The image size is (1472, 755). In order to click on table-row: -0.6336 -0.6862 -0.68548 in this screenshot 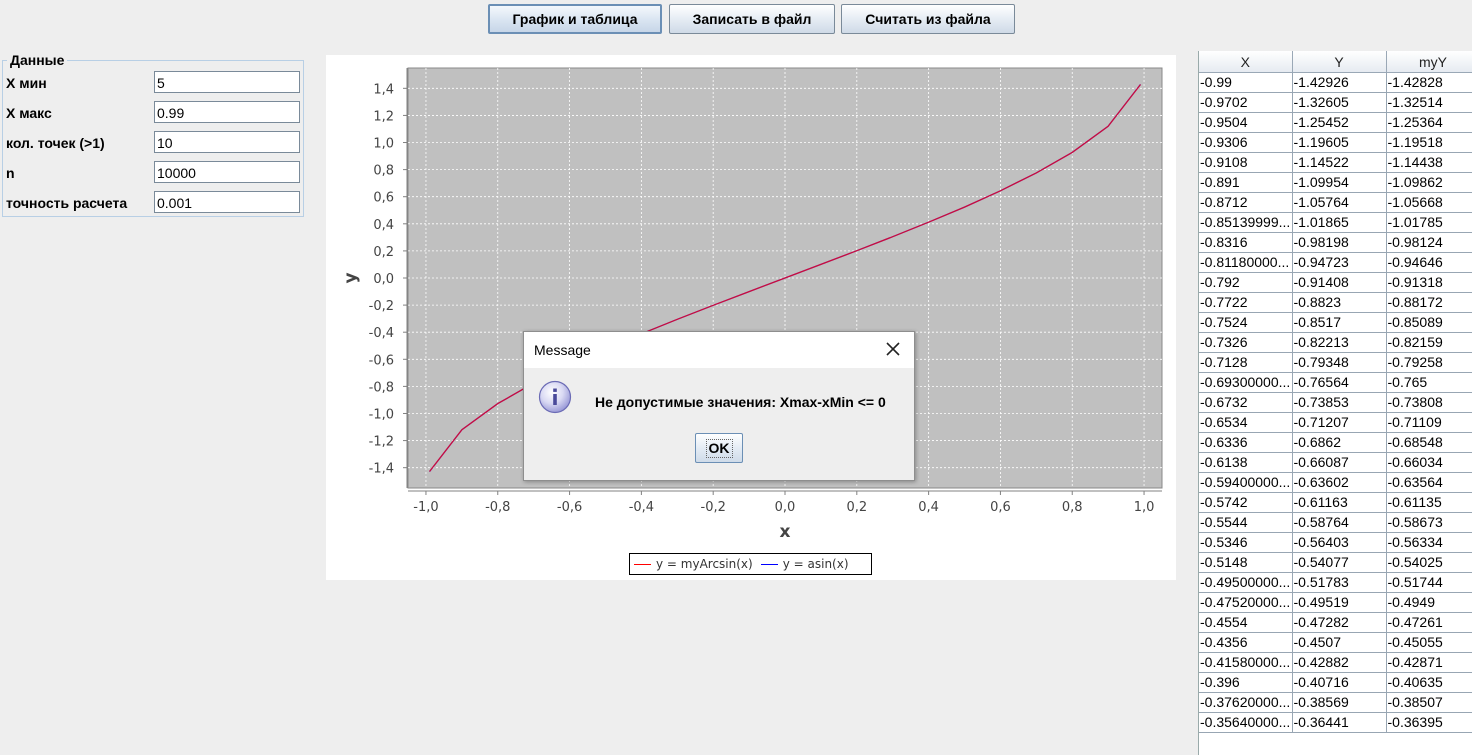, I will do `click(1335, 442)`.